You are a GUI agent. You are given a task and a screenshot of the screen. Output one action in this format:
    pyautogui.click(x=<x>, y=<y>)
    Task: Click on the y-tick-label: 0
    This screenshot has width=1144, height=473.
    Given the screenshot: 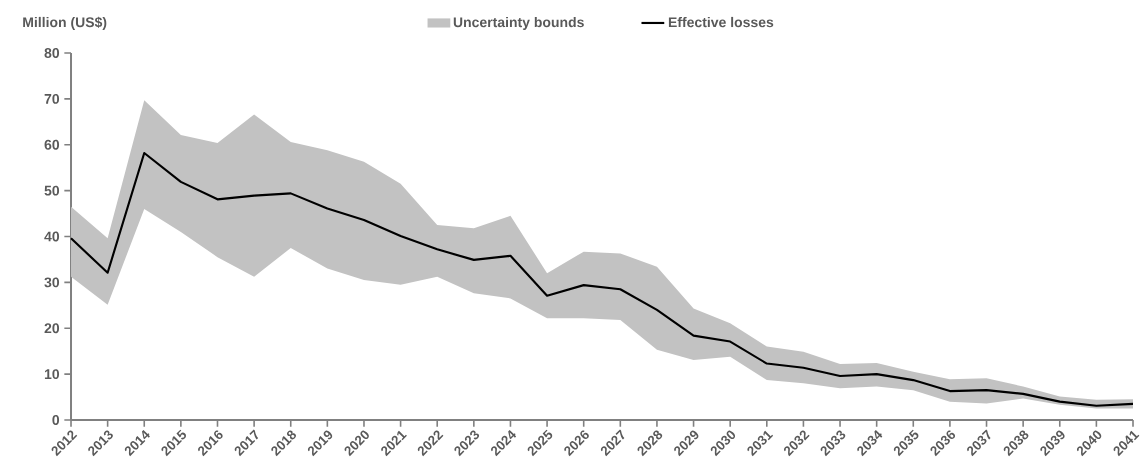 What is the action you would take?
    pyautogui.click(x=56, y=420)
    